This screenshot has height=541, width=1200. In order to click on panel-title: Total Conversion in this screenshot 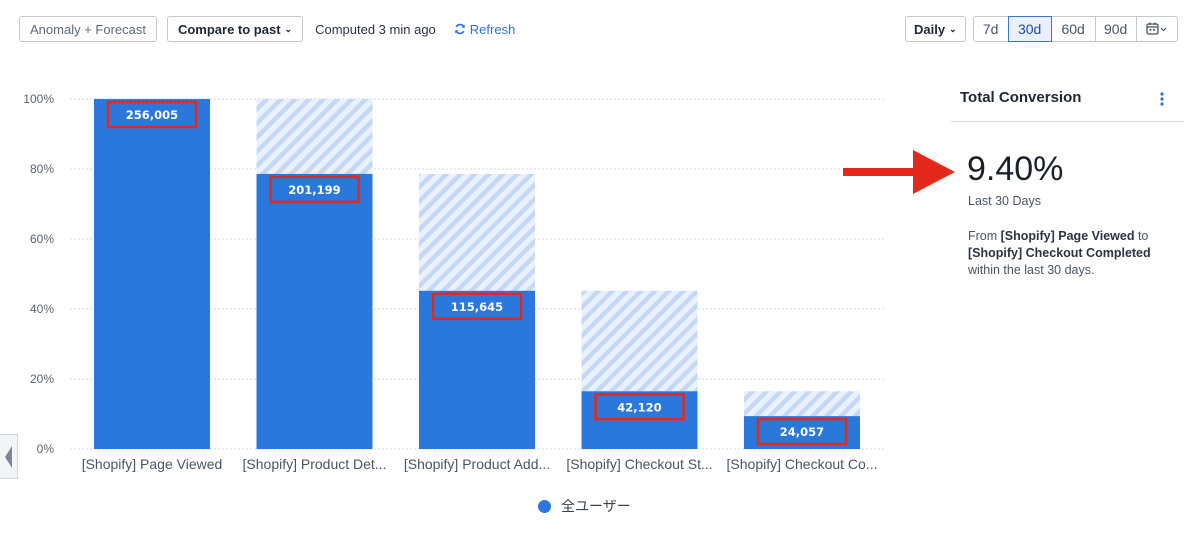, I will do `click(1021, 97)`.